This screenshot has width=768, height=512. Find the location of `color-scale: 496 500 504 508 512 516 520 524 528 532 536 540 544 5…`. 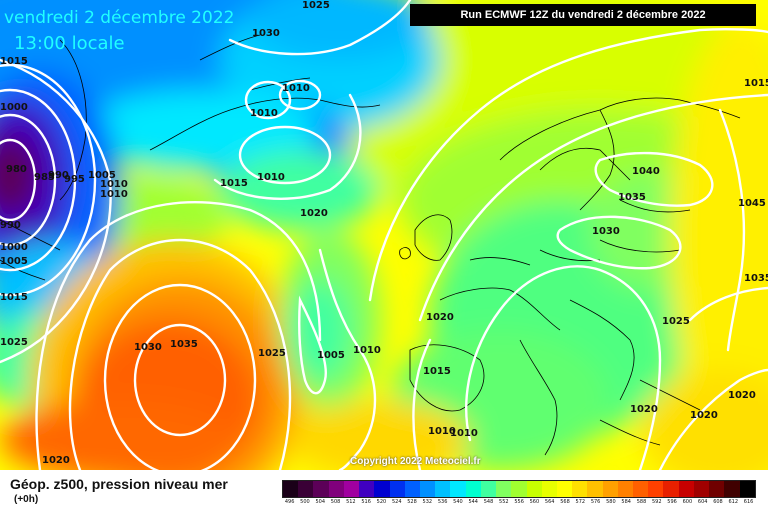

color-scale: 496 500 504 508 512 516 520 524 528 532 536 540 544 5… is located at coordinates (519, 495).